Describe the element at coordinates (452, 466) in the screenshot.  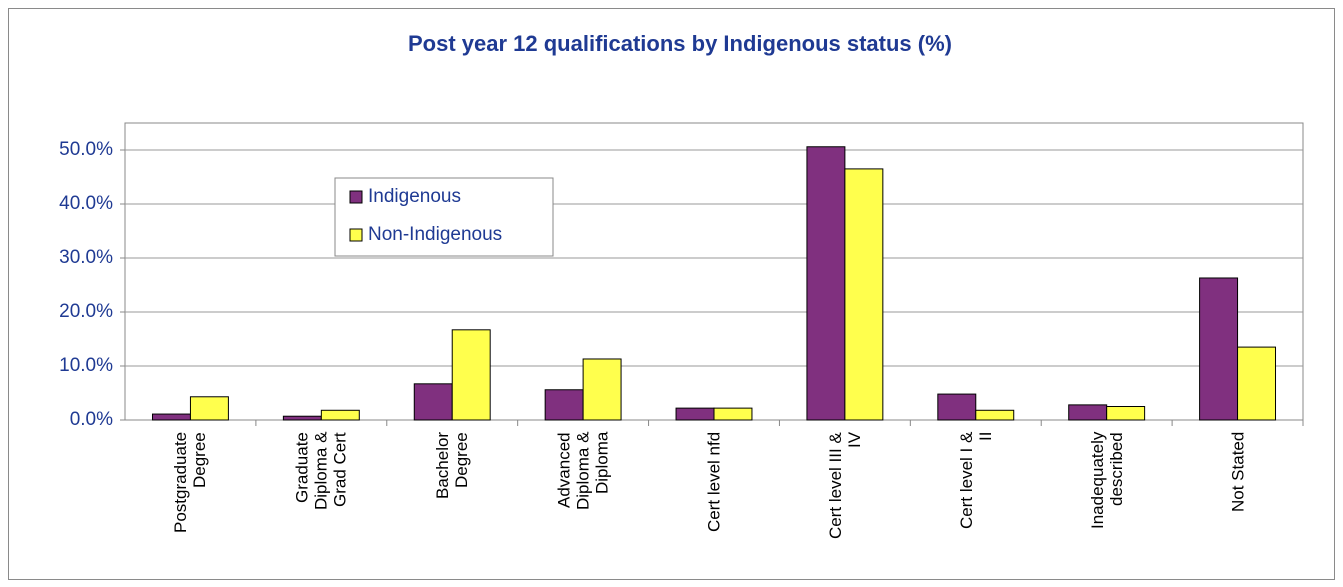
I see `x-tick-label: Bachelor Degree` at that location.